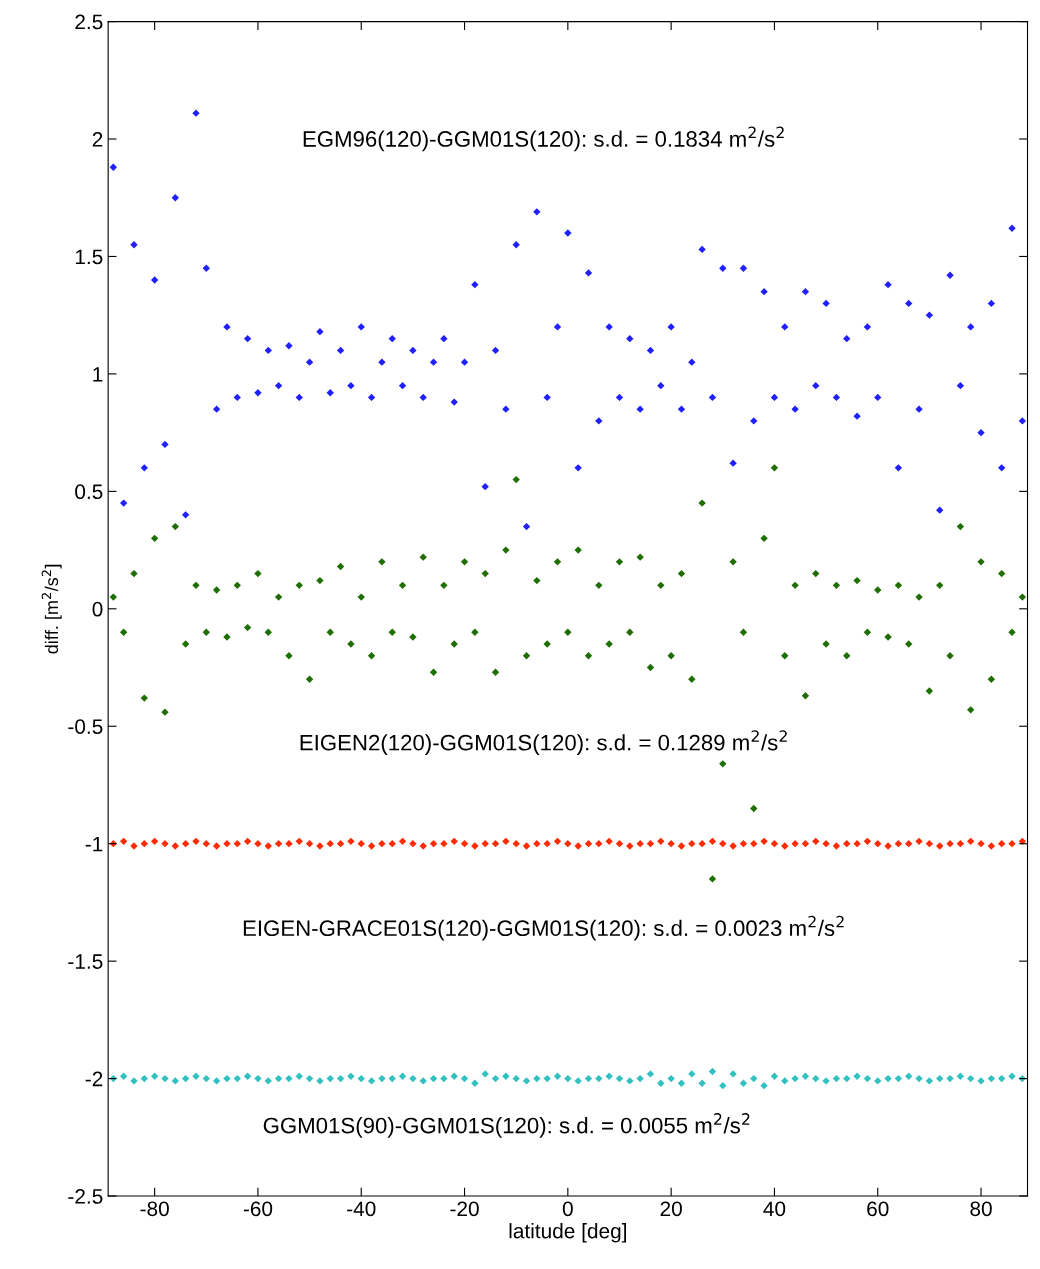 The image size is (1040, 1269). What do you see at coordinates (85, 1196) in the screenshot?
I see `y-tick-label: -2.5` at bounding box center [85, 1196].